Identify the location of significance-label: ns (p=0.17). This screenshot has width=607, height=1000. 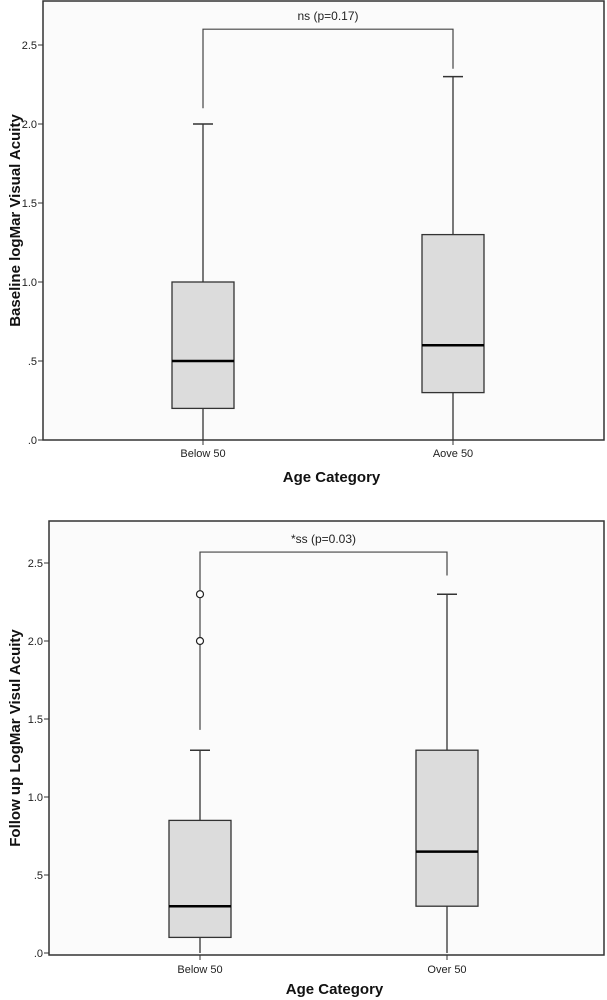
(327, 16).